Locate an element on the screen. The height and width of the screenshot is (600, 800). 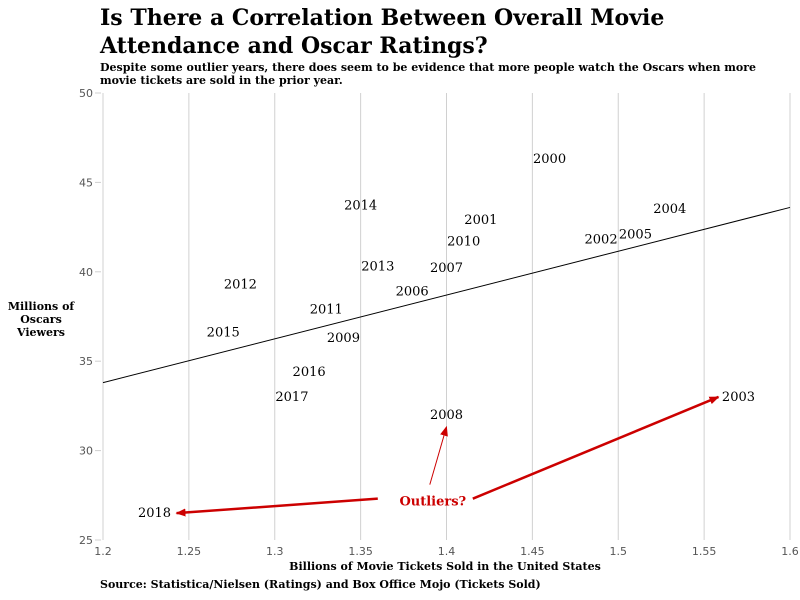
data-point-2007: 2007 is located at coordinates (446, 268).